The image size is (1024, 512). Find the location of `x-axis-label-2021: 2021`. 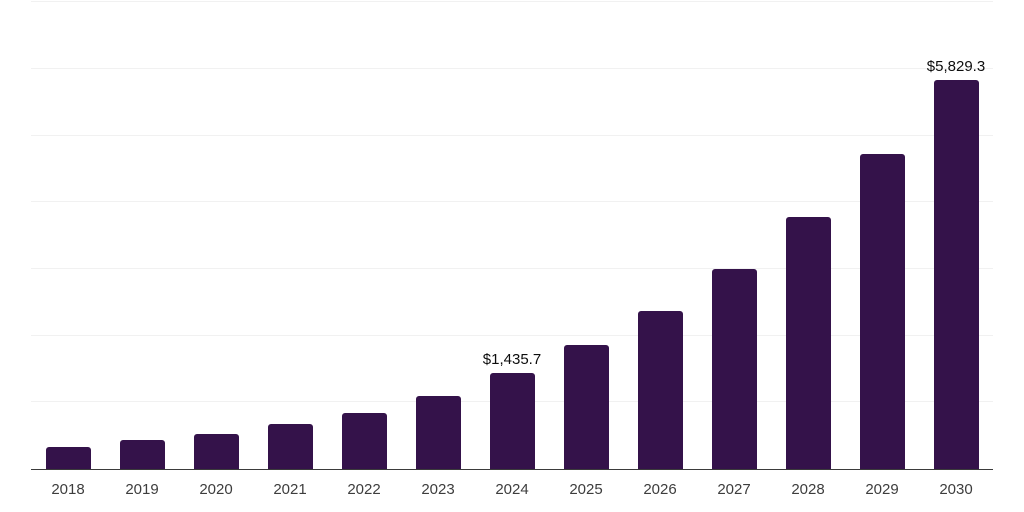

x-axis-label-2021: 2021 is located at coordinates (290, 489).